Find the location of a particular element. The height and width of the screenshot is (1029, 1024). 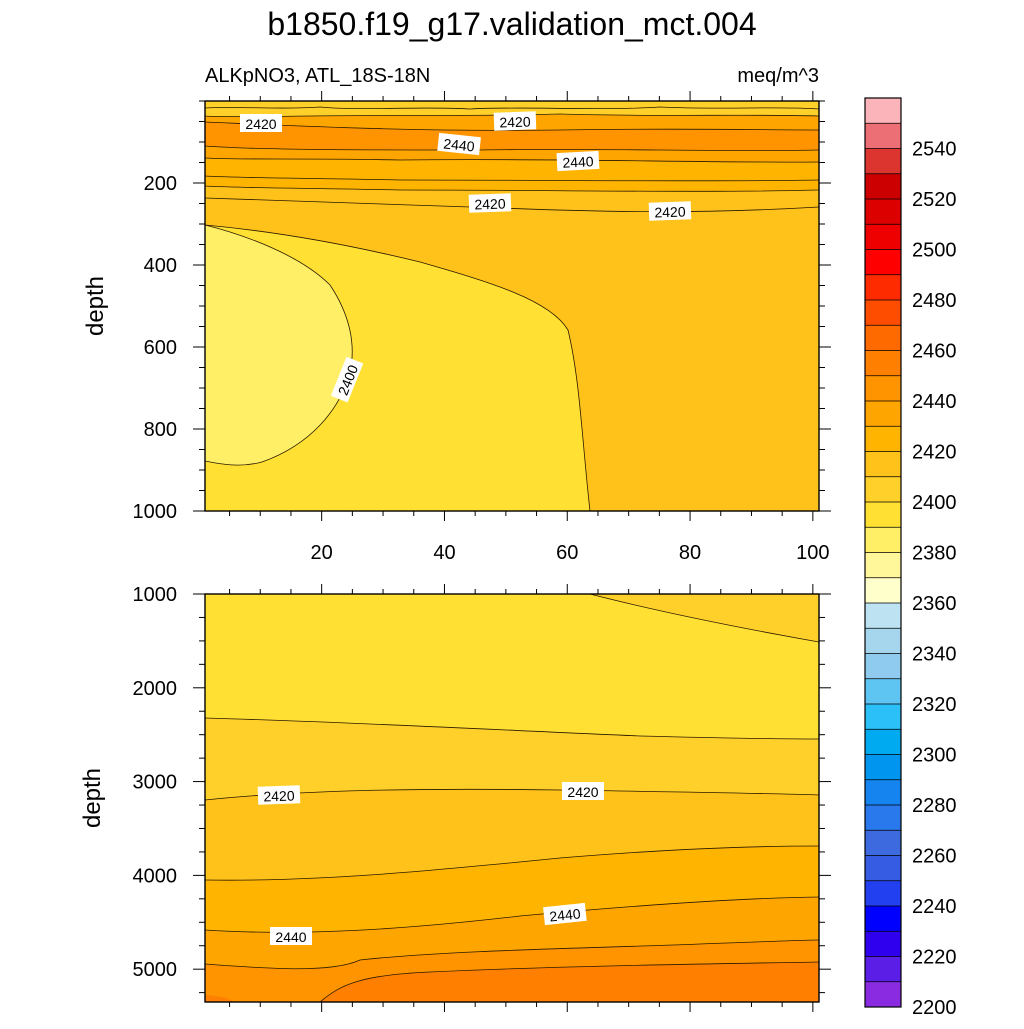

colorbar-frame is located at coordinates (883, 552).